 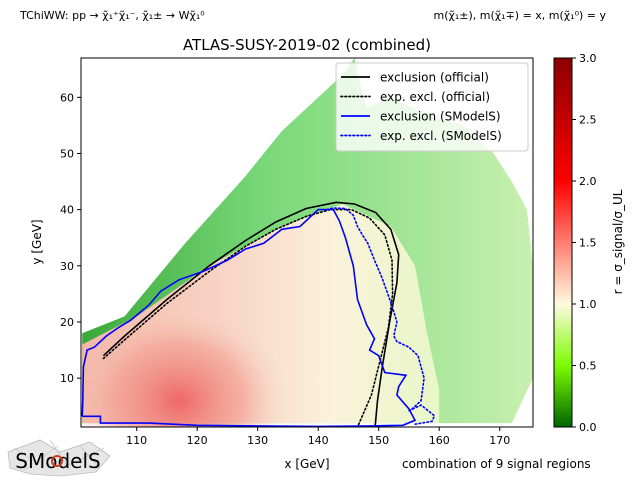 I want to click on colorbar-ticks: 0.0 0.5 1.0 1.5 2.0 2.5 3.0, so click(x=584, y=243).